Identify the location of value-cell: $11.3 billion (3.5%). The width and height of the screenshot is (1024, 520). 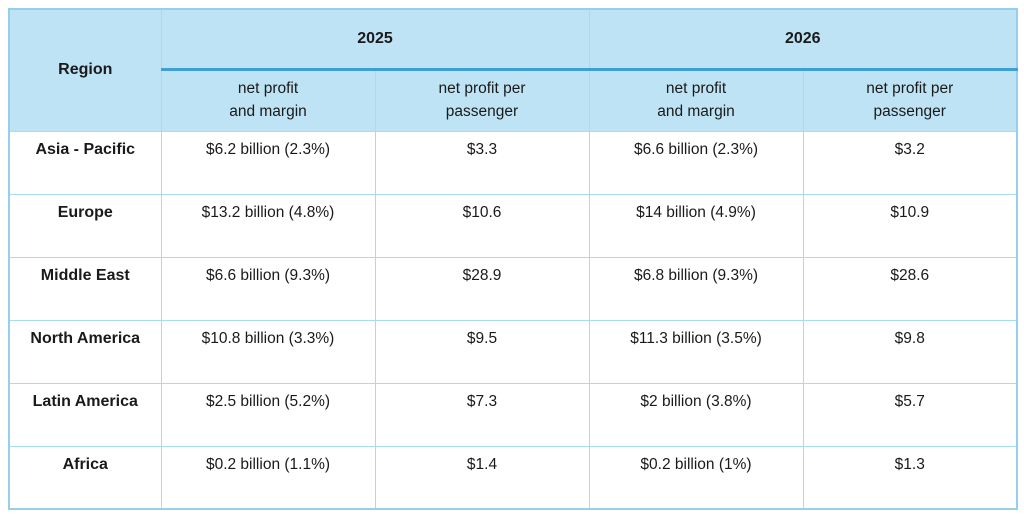
(696, 351).